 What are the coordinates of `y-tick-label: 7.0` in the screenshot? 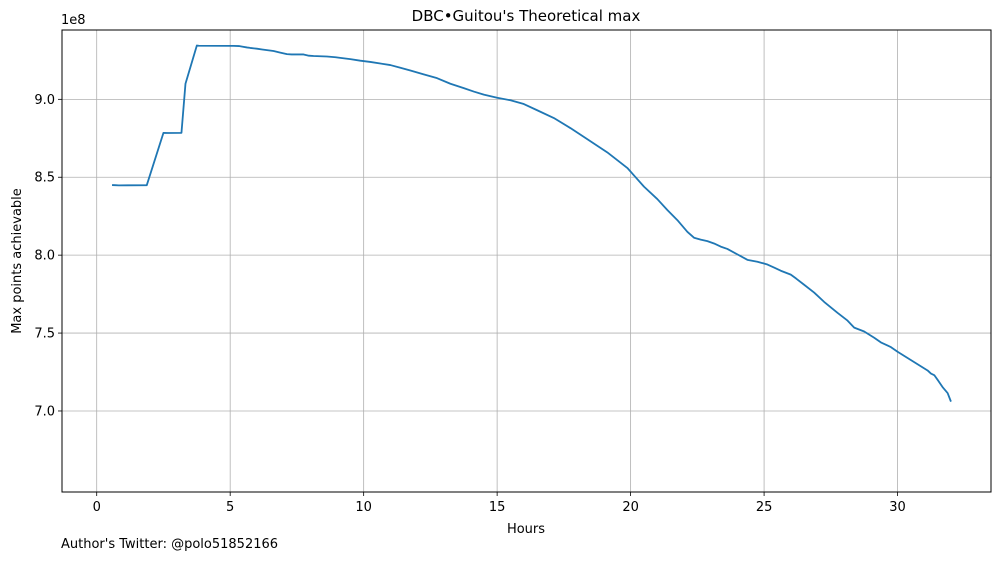 It's located at (44, 411).